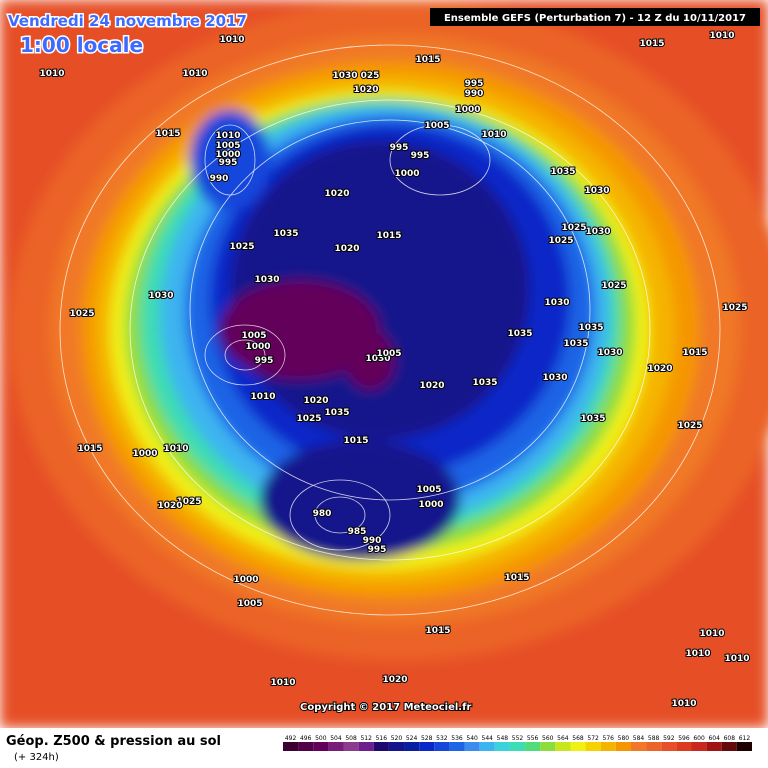 The image size is (768, 768). Describe the element at coordinates (357, 532) in the screenshot. I see `isobar-label: 985` at that location.